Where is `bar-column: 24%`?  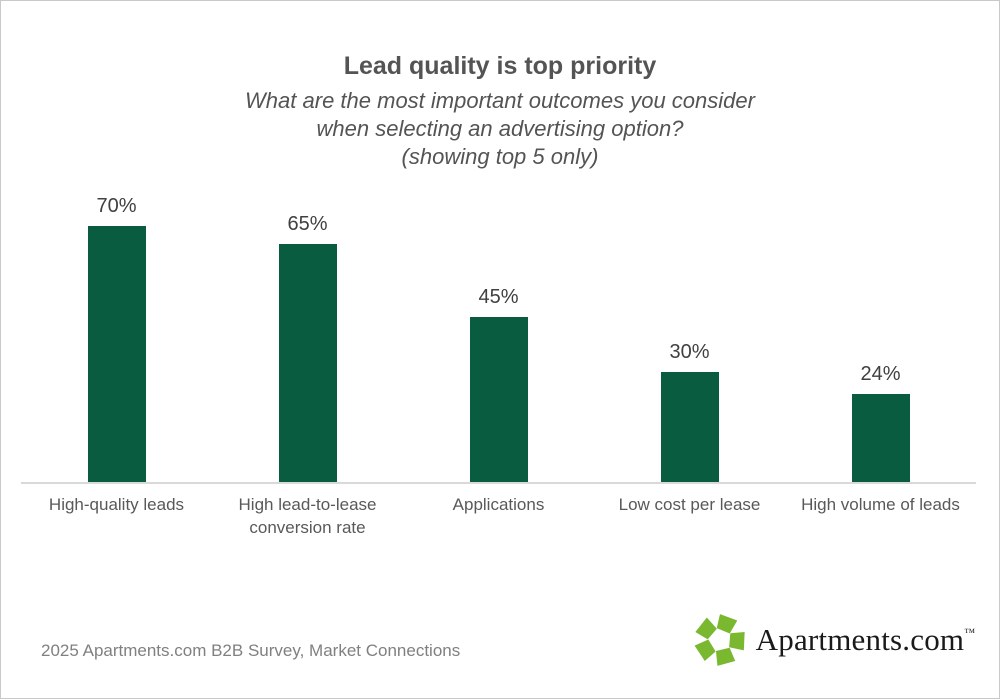
bar-column: 24% is located at coordinates (880, 332).